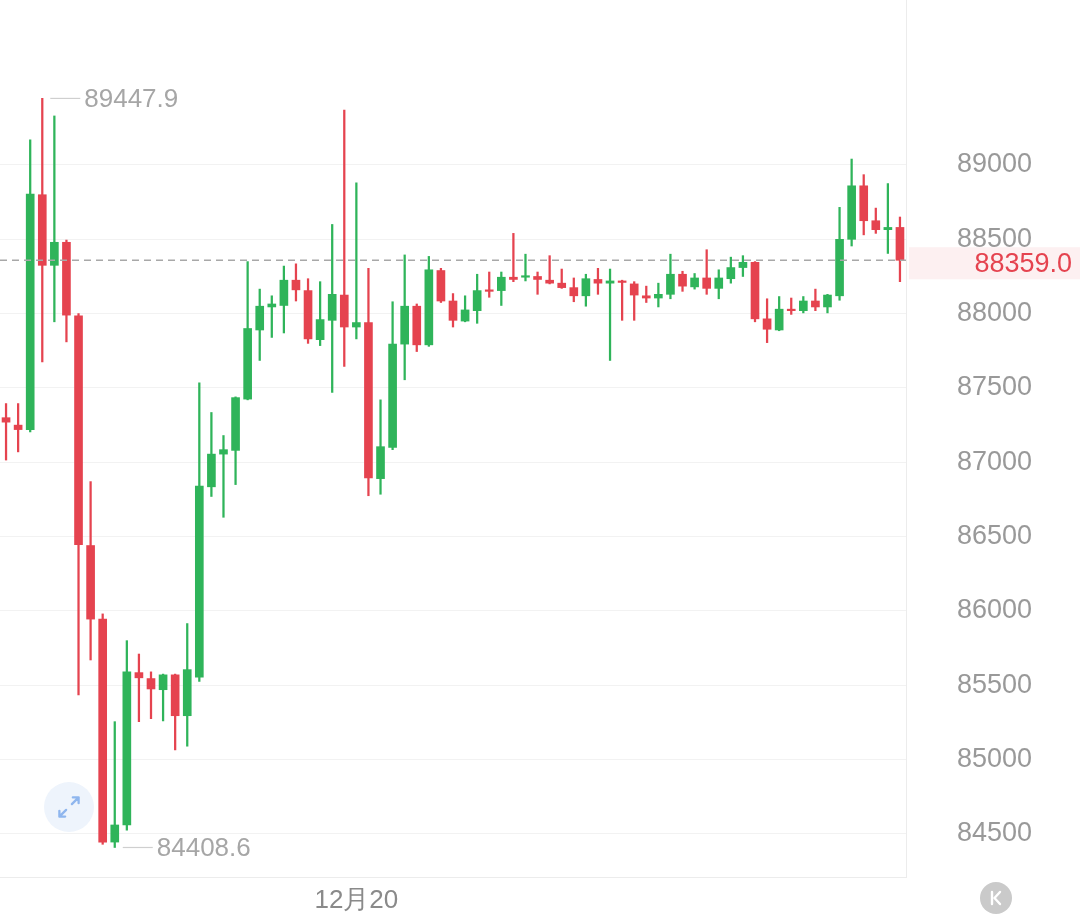 The image size is (1080, 921). I want to click on y-tick-label: 84500, so click(994, 832).